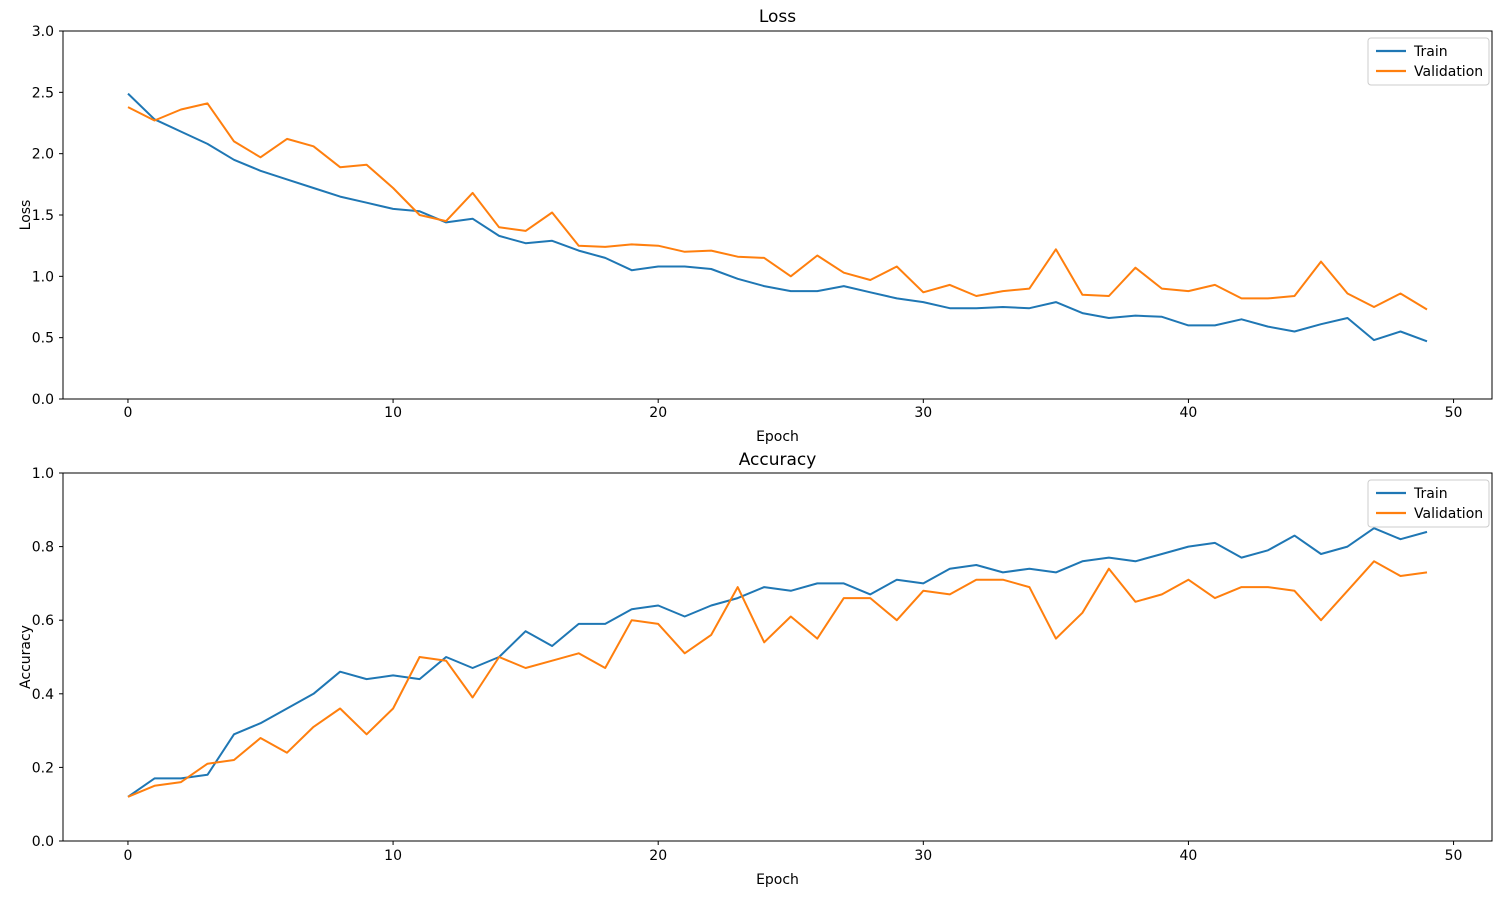  Describe the element at coordinates (43, 216) in the screenshot. I see `y-tick-label: 1.5` at that location.